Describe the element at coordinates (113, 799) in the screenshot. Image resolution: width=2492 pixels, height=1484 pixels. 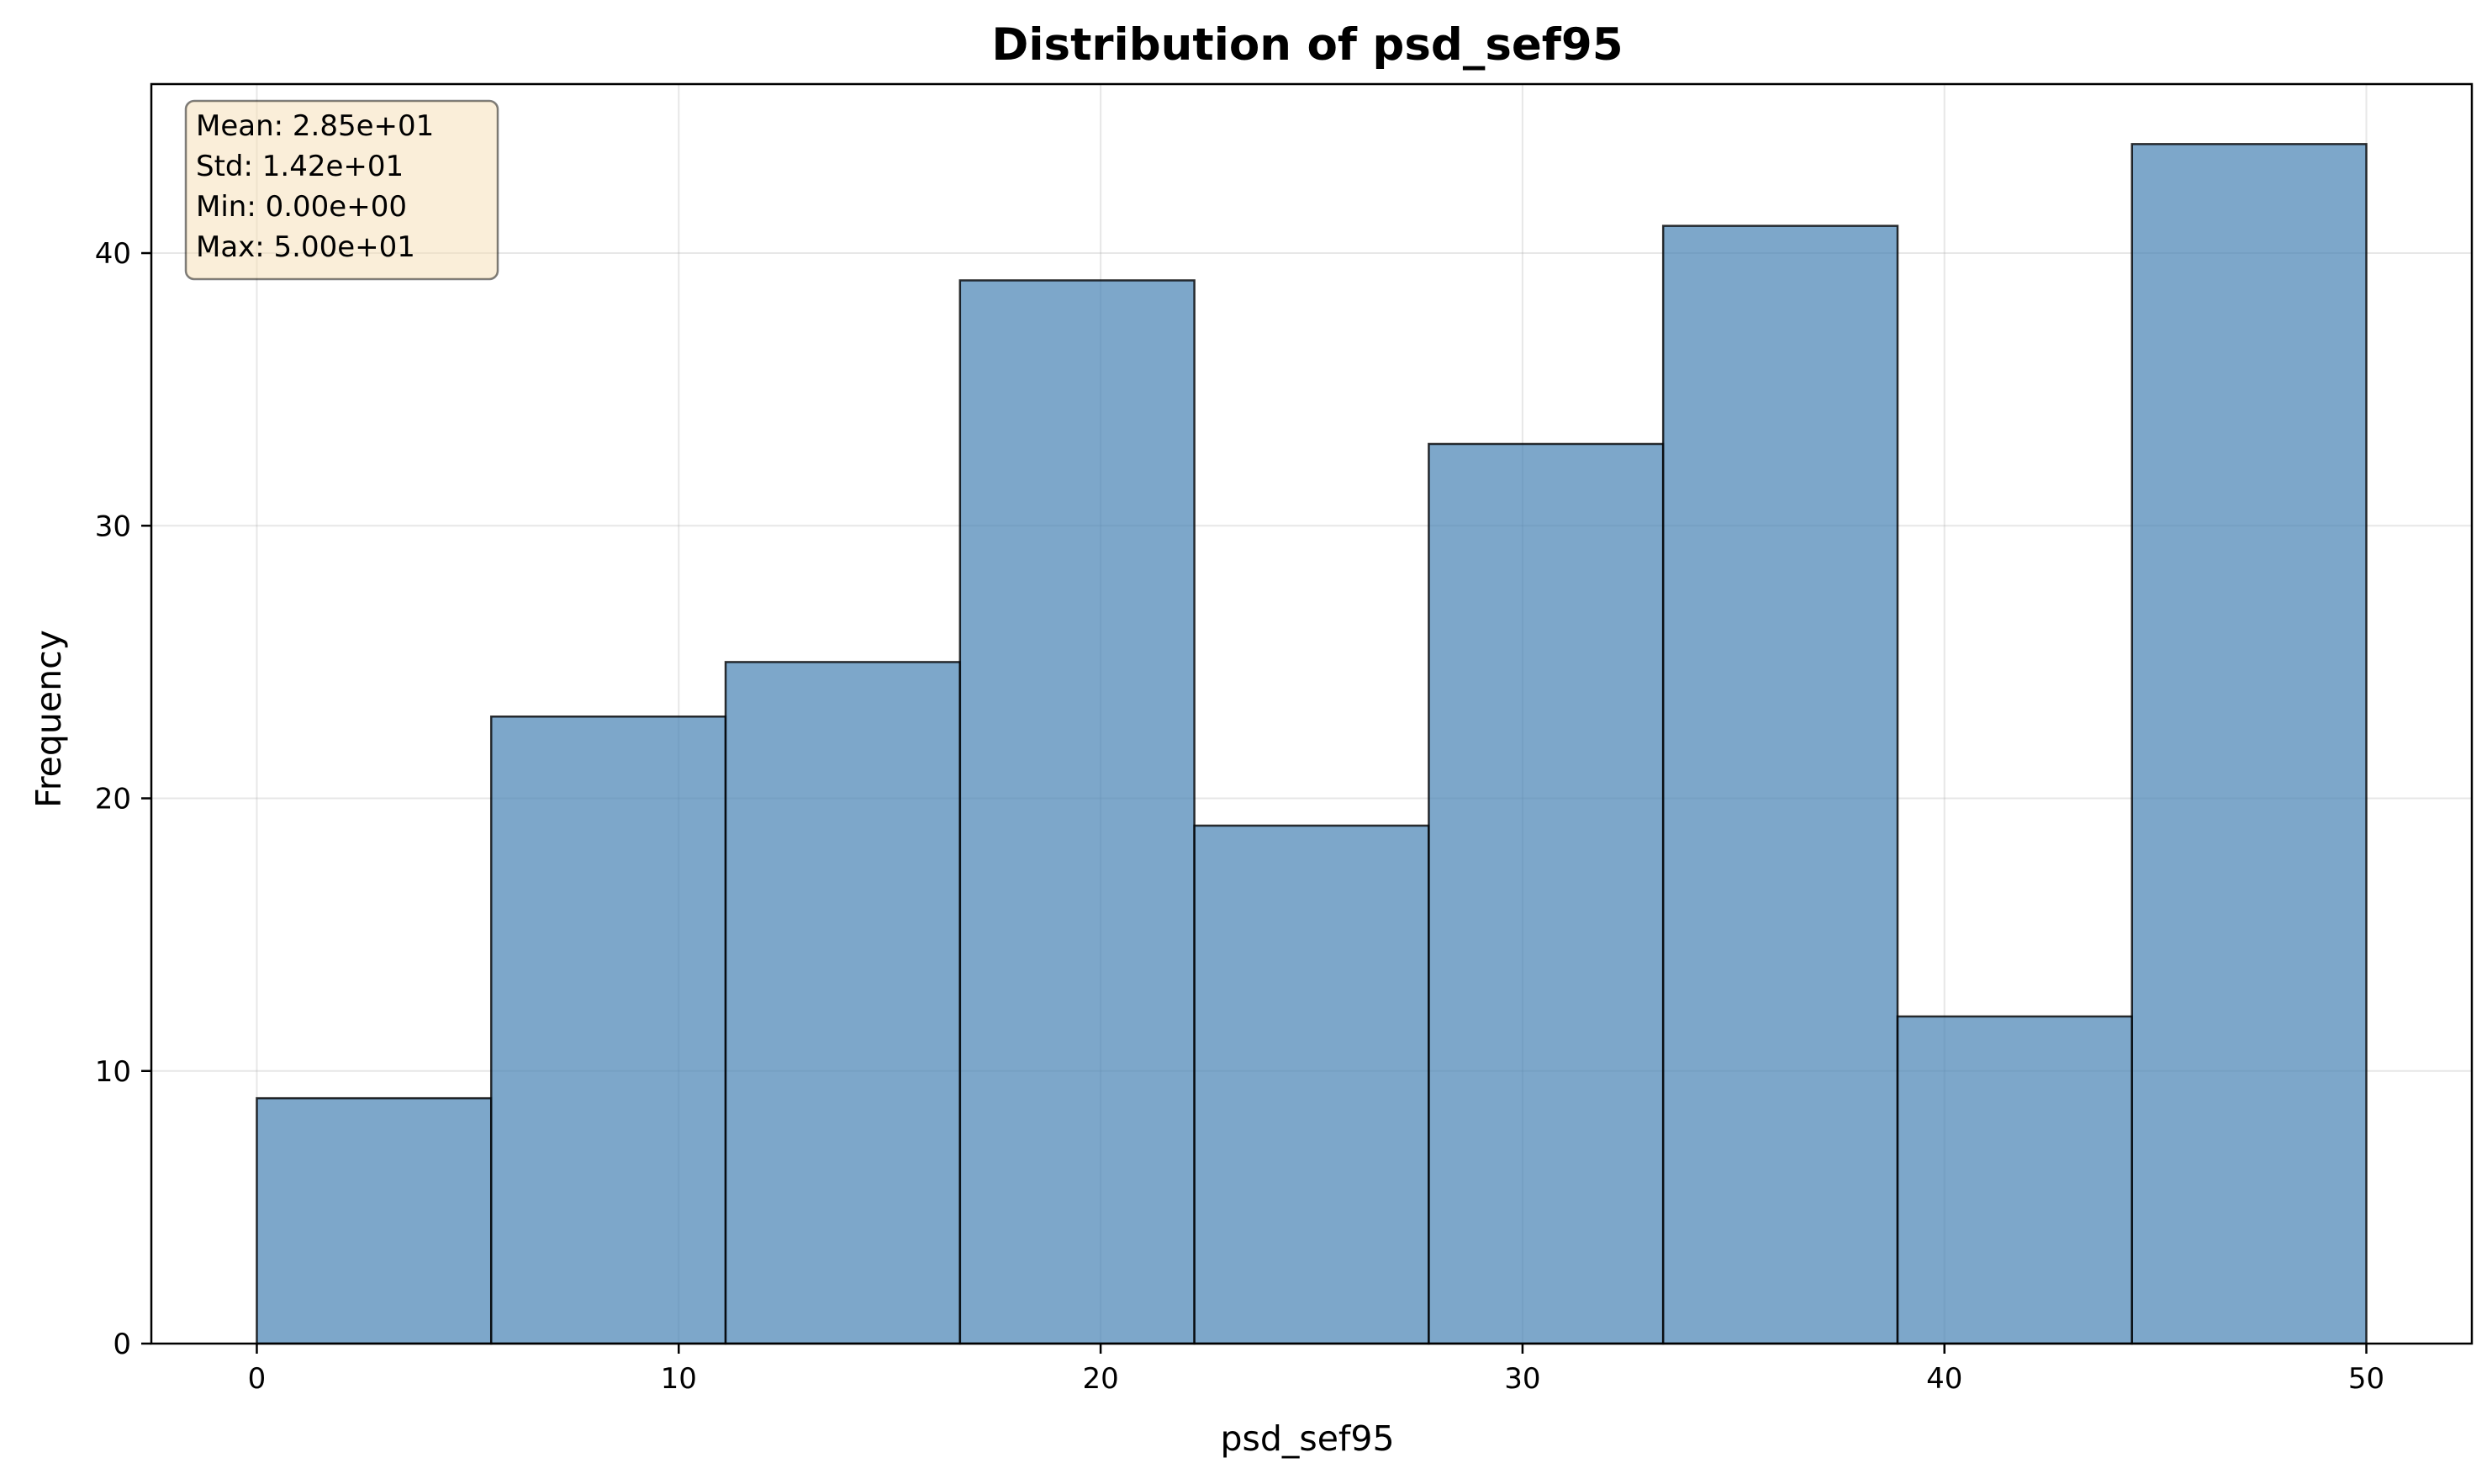
I see `y-tick-label: 20` at that location.